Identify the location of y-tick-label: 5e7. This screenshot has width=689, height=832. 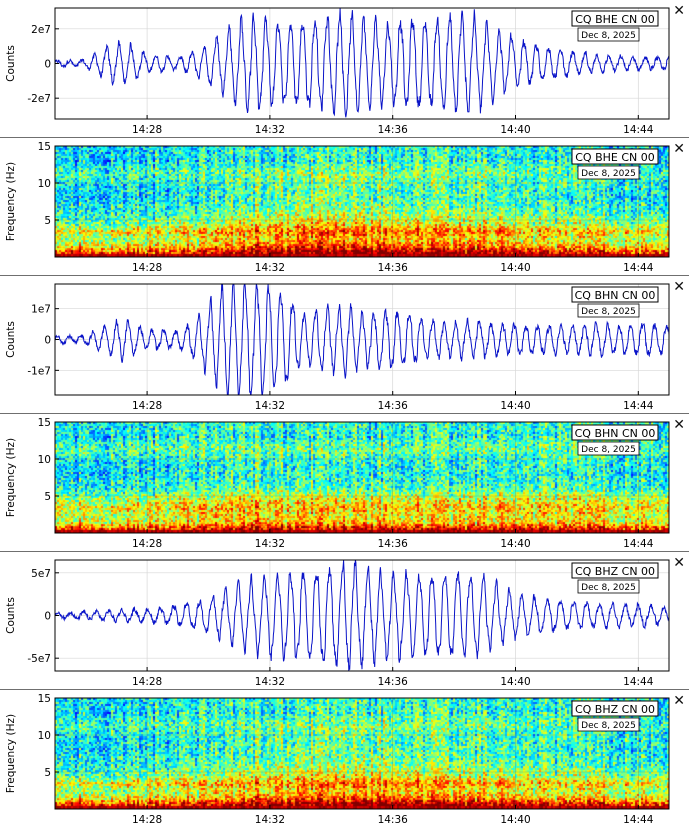
(41, 574).